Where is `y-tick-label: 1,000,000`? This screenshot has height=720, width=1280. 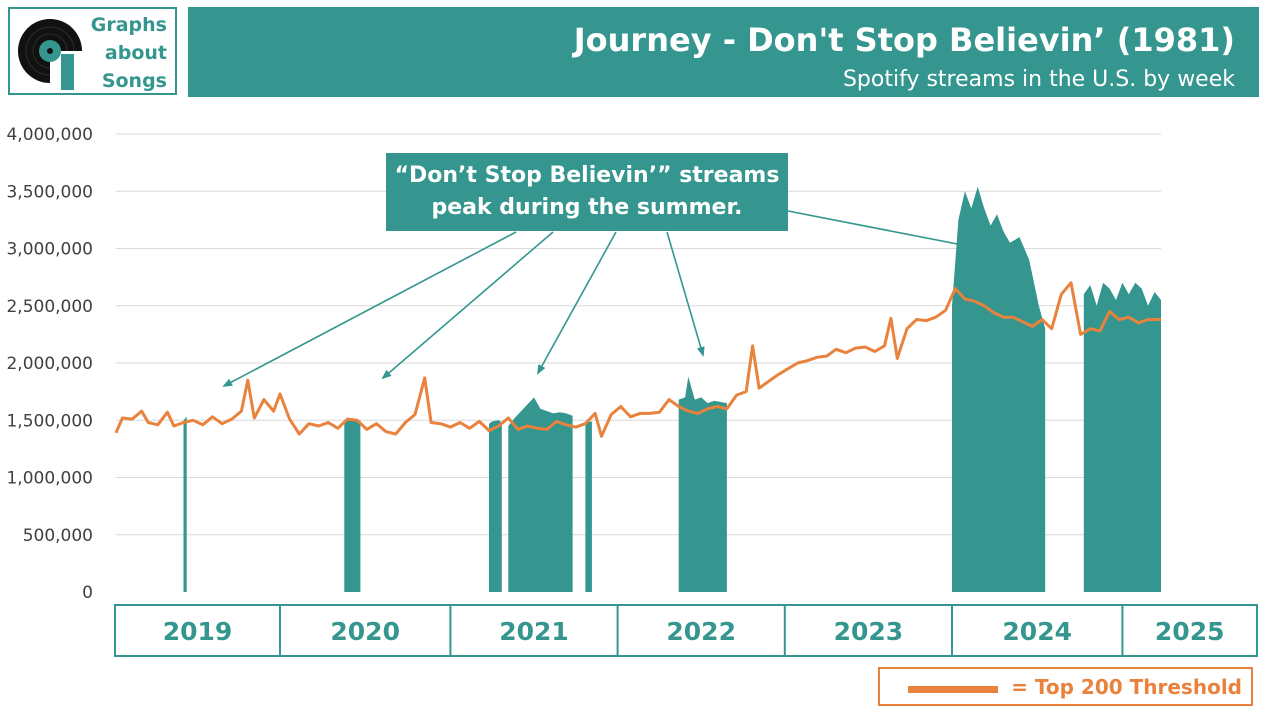
y-tick-label: 1,000,000 is located at coordinates (49, 479).